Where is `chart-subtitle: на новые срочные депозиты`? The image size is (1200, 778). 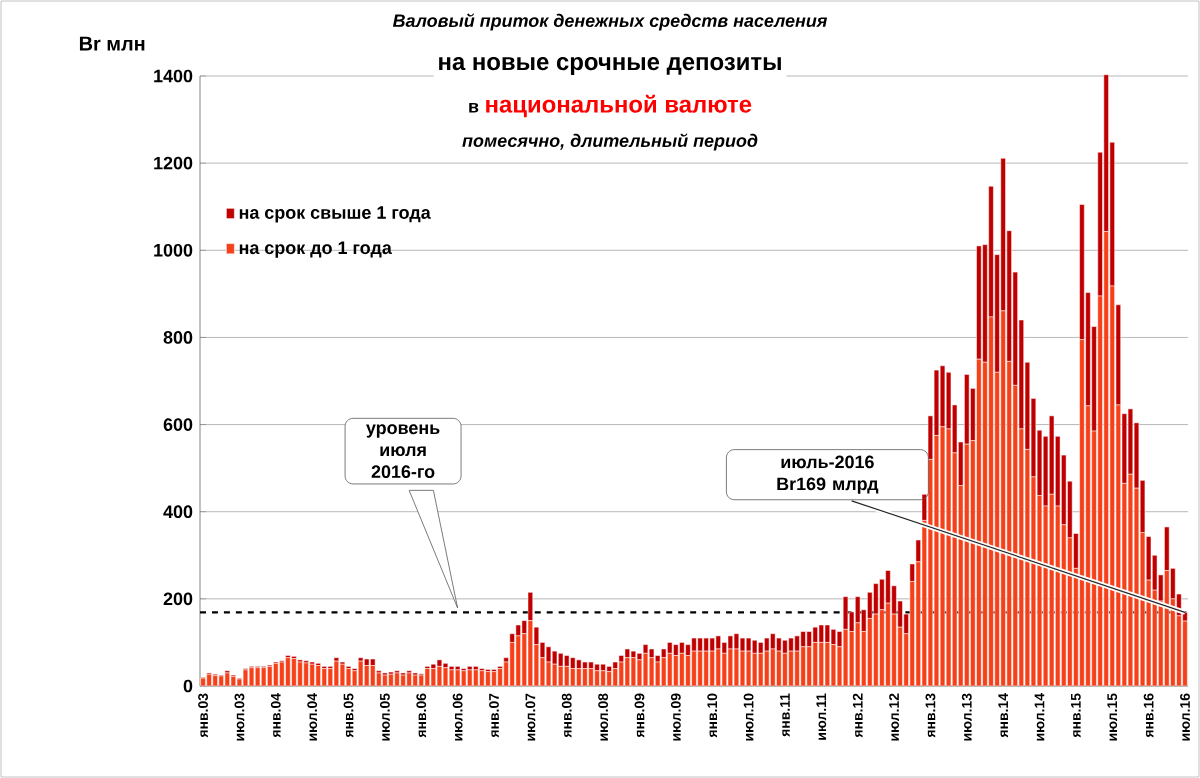
chart-subtitle: на новые срочные депозиты is located at coordinates (610, 66).